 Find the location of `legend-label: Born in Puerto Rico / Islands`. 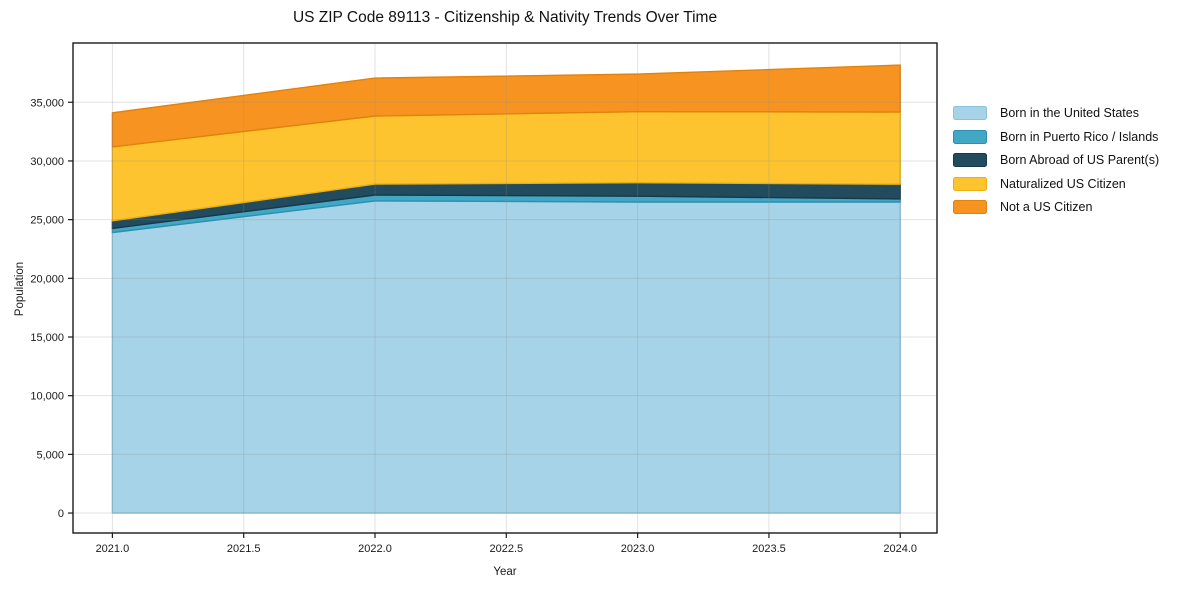

legend-label: Born in Puerto Rico / Islands is located at coordinates (1079, 136).